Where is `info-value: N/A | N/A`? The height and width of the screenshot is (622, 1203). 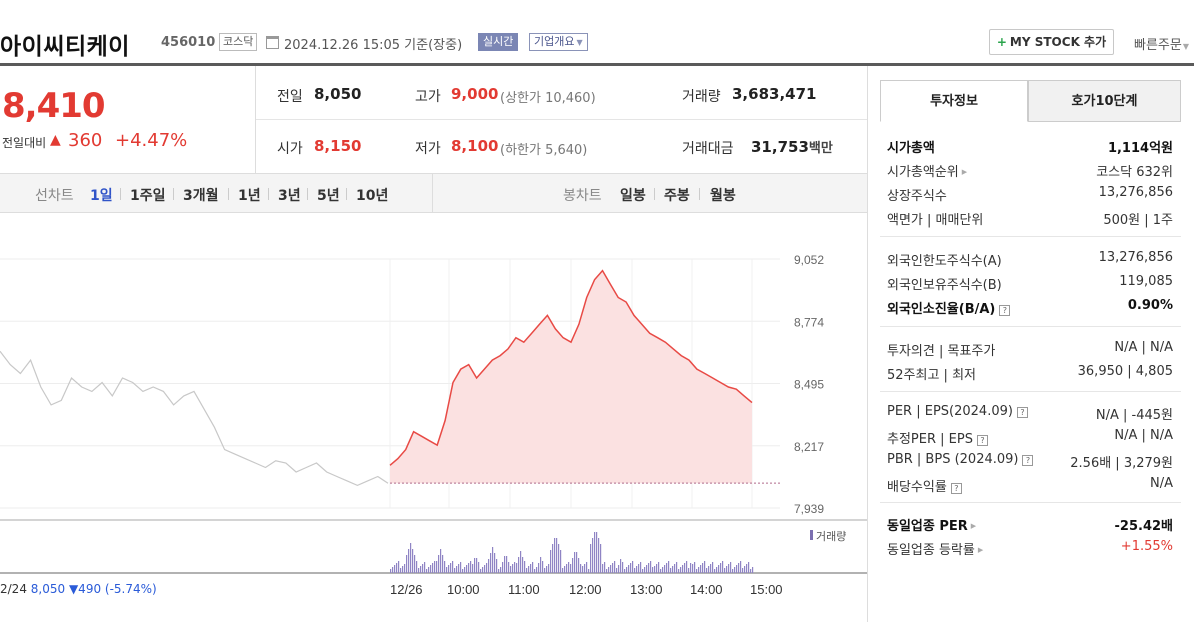 info-value: N/A | N/A is located at coordinates (1143, 435).